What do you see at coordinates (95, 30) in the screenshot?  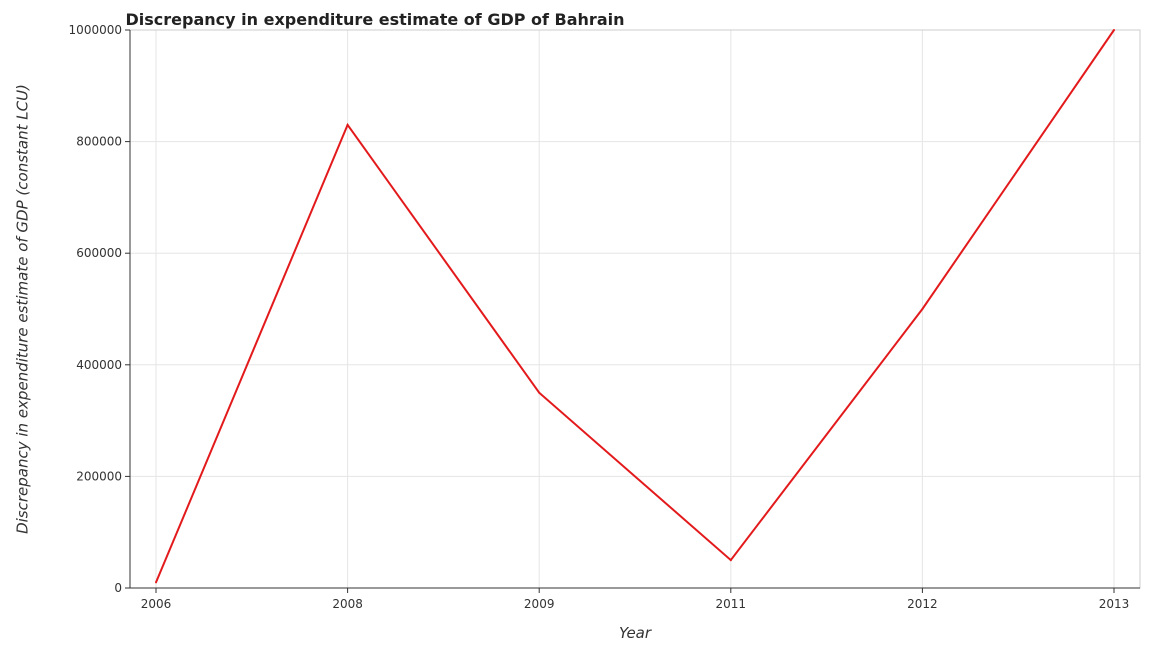 I see `y-tick-label: 1000000` at bounding box center [95, 30].